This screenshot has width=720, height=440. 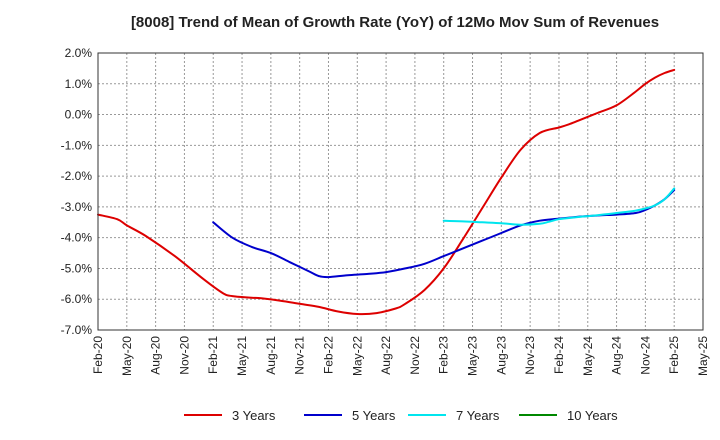 What do you see at coordinates (530, 355) in the screenshot?
I see `x-tick-label: Nov-23` at bounding box center [530, 355].